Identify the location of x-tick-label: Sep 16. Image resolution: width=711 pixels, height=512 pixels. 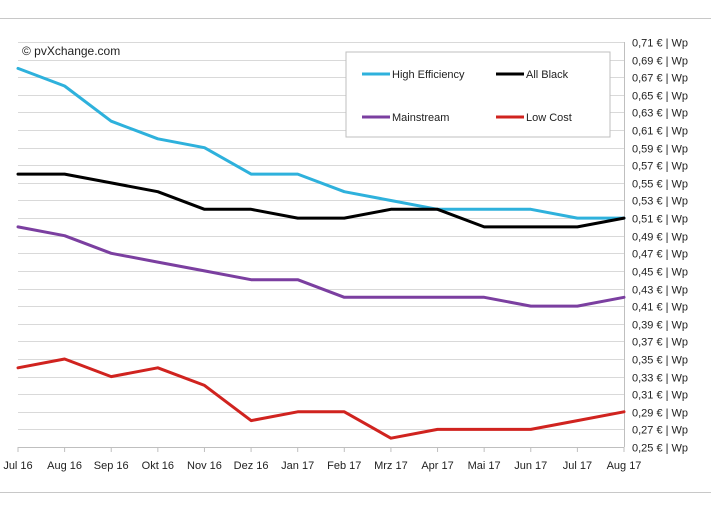
(111, 466).